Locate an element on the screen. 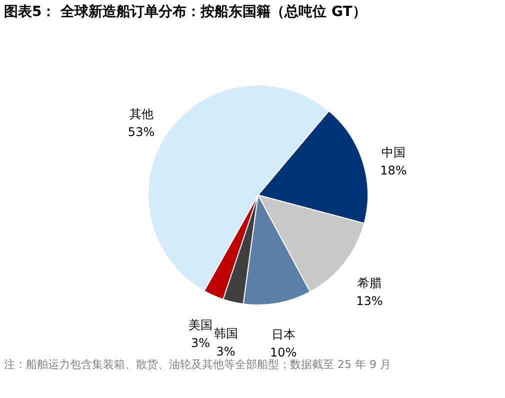  data-label: 53% is located at coordinates (141, 132).